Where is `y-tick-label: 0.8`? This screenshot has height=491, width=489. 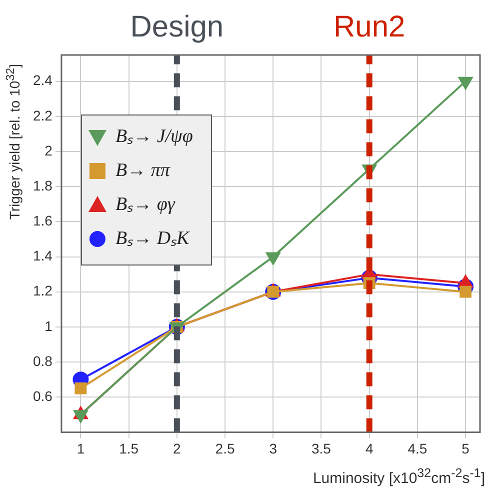
y-tick-label: 0.8 is located at coordinates (42, 360).